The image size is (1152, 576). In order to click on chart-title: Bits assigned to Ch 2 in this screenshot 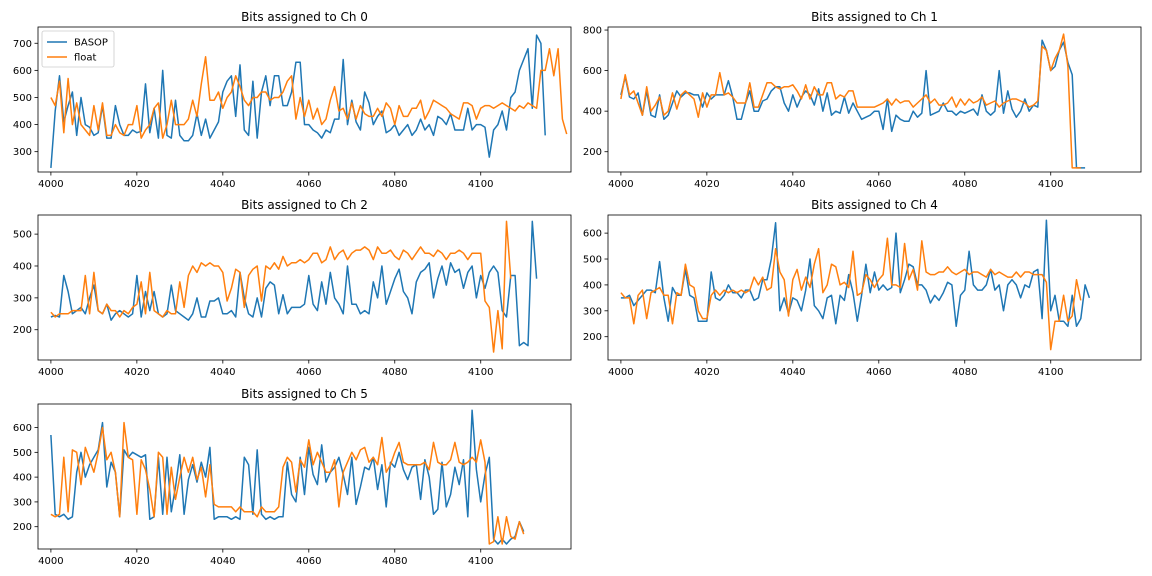, I will do `click(304, 205)`.